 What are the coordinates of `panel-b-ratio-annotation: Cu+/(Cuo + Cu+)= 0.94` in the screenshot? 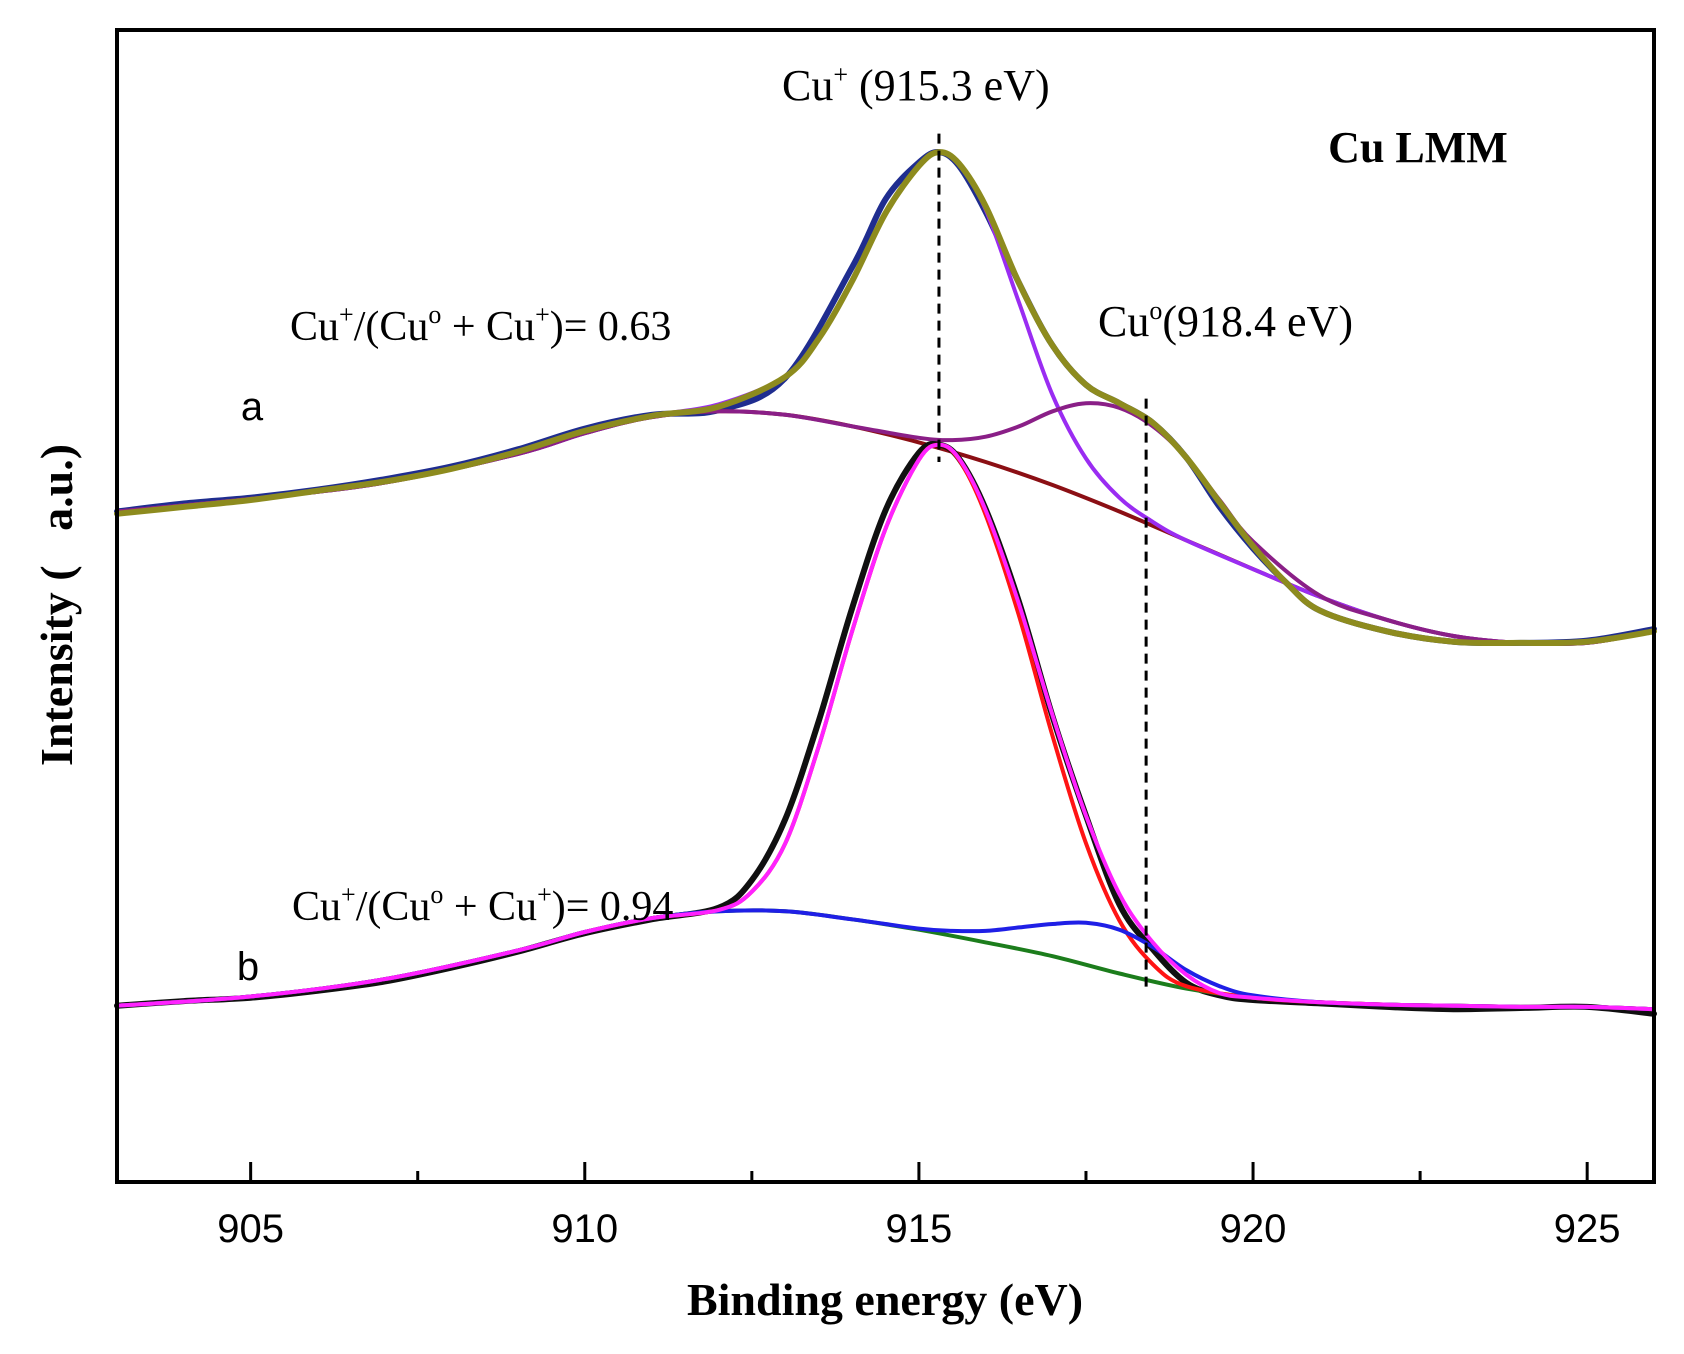 It's located at (482, 905).